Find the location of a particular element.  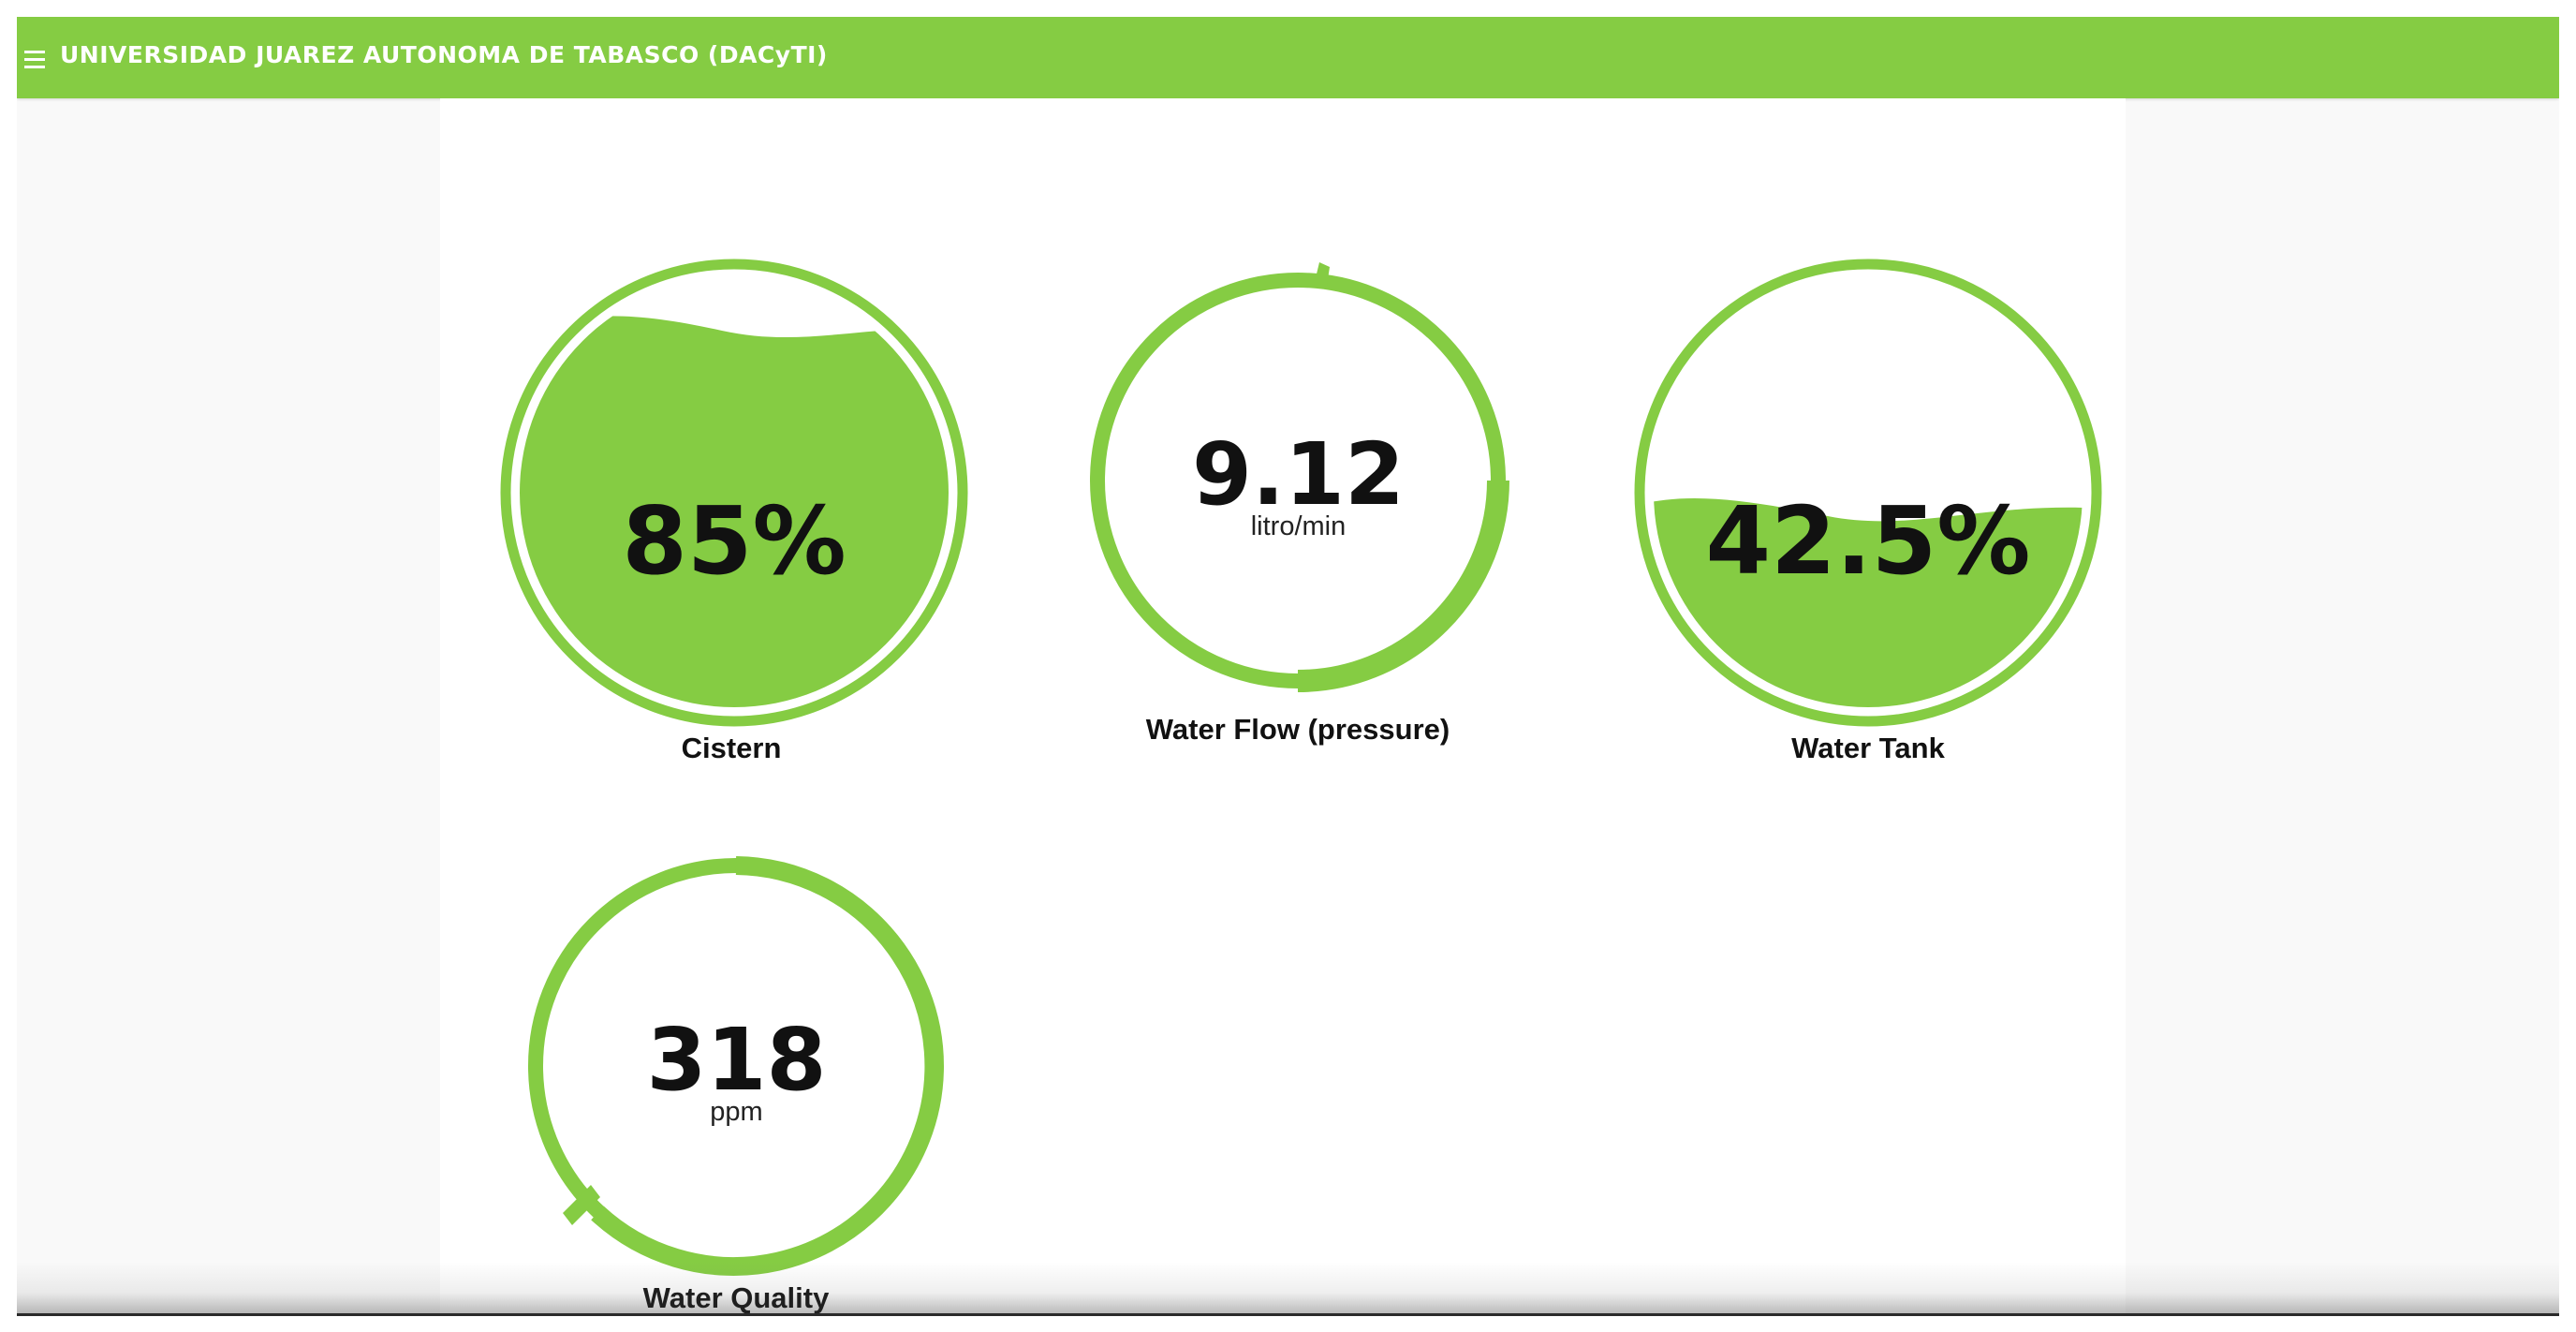

water-flow-gauge: 9.12 litro/min is located at coordinates (1298, 478).